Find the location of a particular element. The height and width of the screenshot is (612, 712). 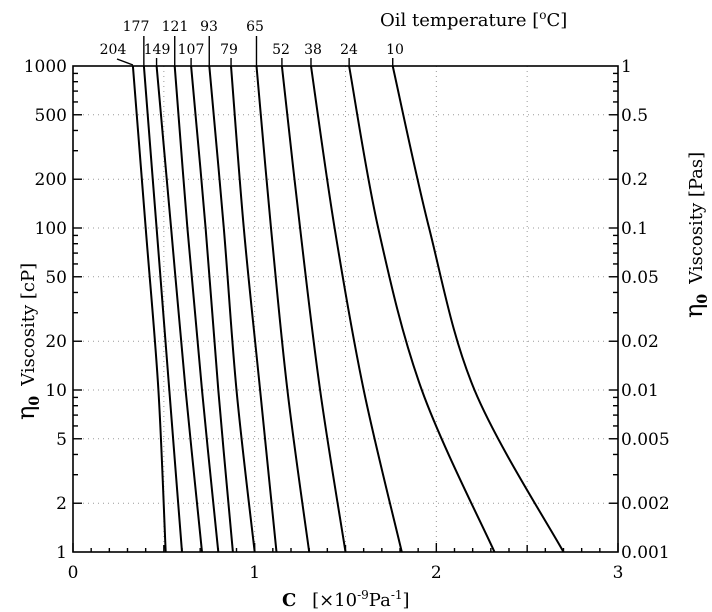

y-left-tick-label: 1000 is located at coordinates (45, 67).